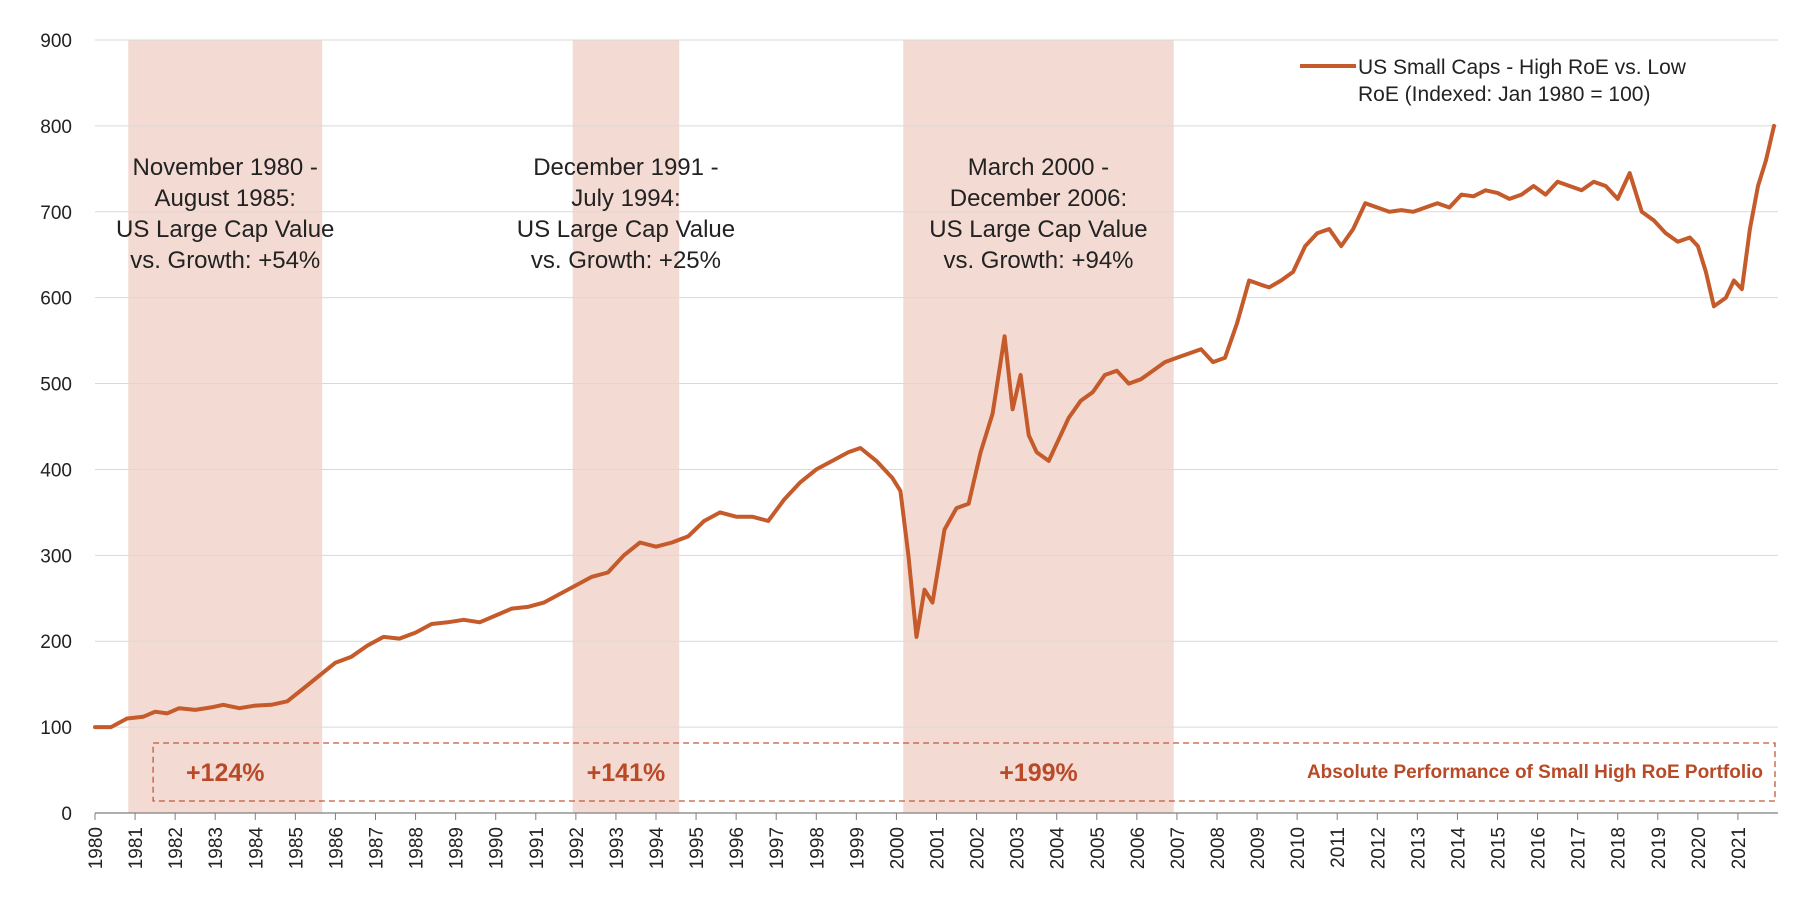 This screenshot has width=1800, height=905. Describe the element at coordinates (497, 848) in the screenshot. I see `x-tick-label-1990: 1990` at that location.